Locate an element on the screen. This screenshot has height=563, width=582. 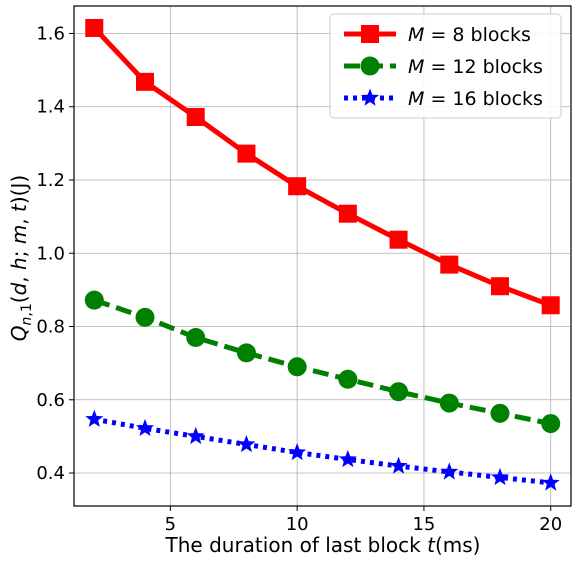
y-tick-label: 1.0 is located at coordinates (50, 253).